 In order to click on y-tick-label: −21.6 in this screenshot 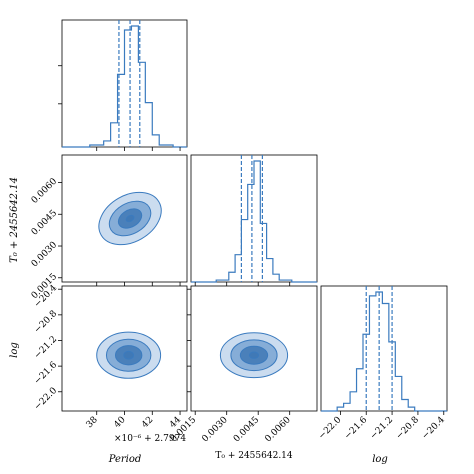, I will do `click(46, 373)`.